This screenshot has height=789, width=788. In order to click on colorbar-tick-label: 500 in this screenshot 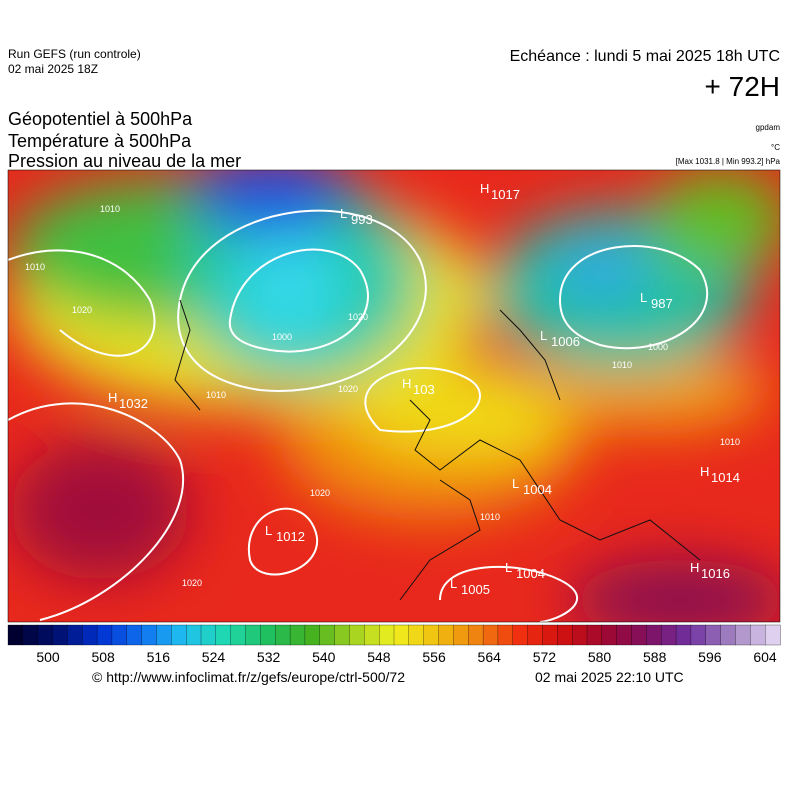, I will do `click(48, 657)`.